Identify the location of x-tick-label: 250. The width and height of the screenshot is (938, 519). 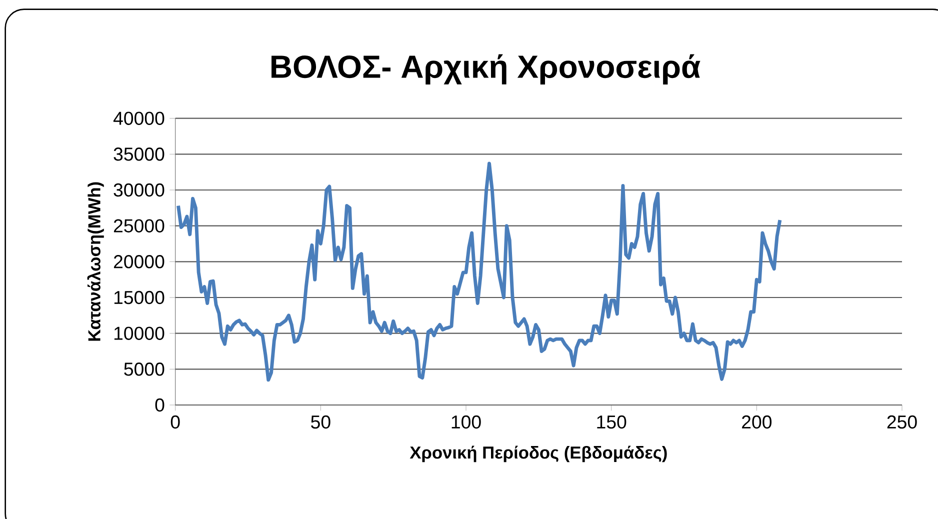
(902, 422).